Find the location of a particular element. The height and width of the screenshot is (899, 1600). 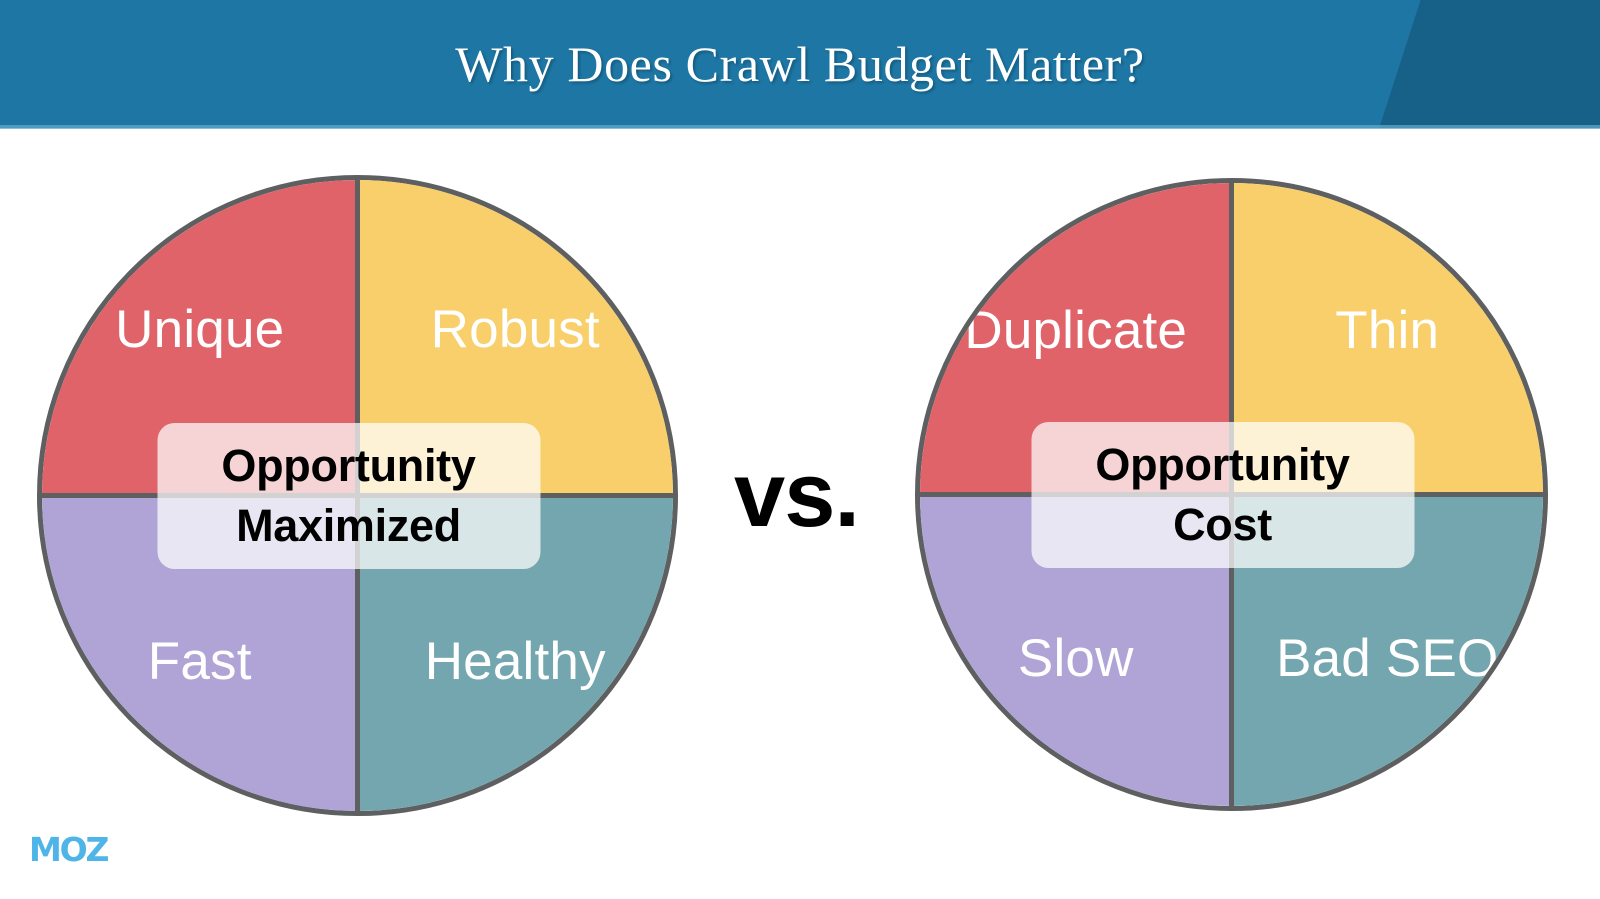

quadrant-label-duplicate: Duplicate is located at coordinates (1076, 331).